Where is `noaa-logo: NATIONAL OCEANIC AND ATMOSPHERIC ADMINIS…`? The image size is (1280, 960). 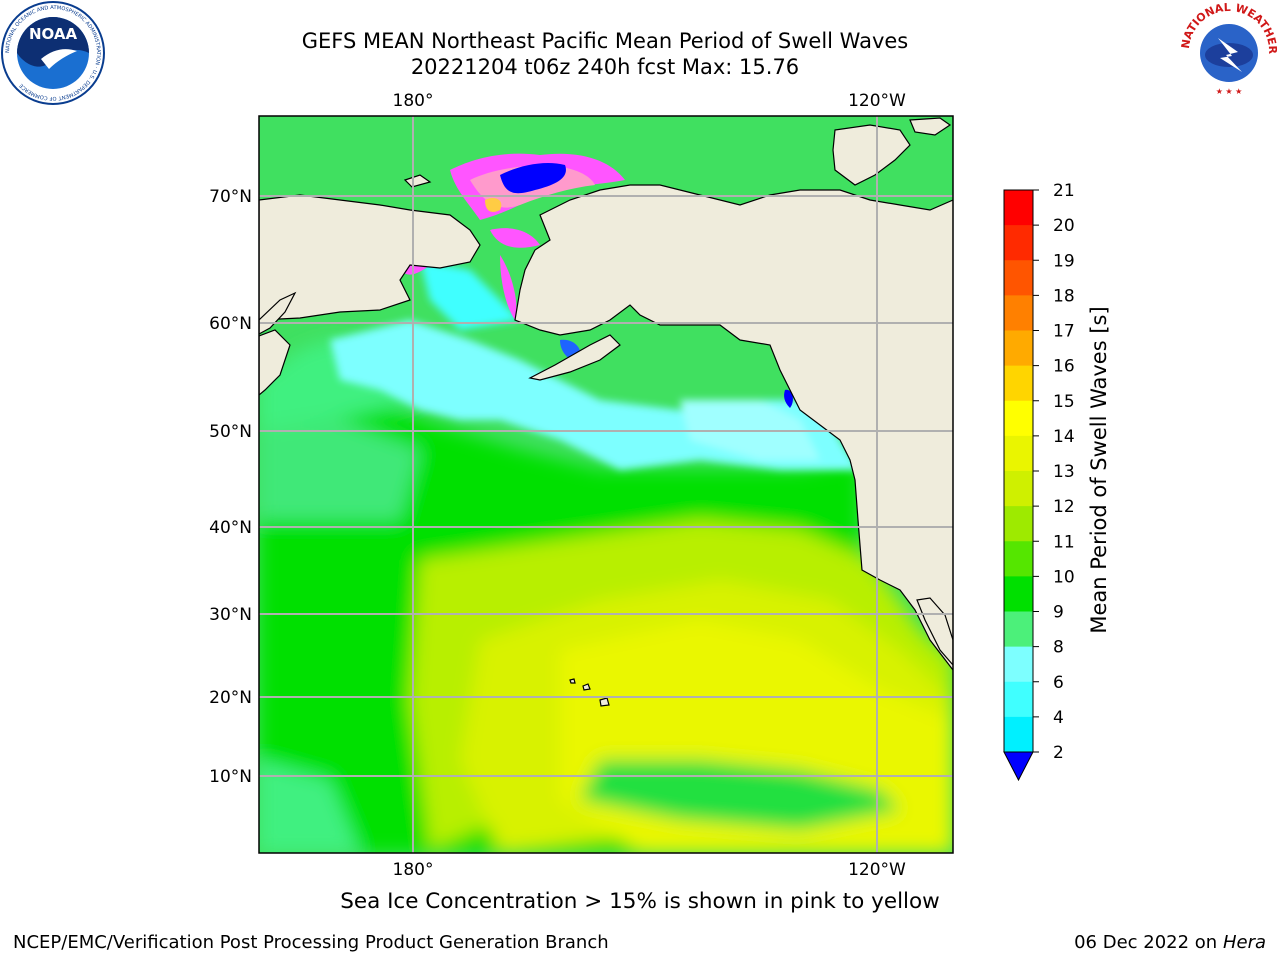 noaa-logo: NATIONAL OCEANIC AND ATMOSPHERIC ADMINIS… is located at coordinates (53, 53).